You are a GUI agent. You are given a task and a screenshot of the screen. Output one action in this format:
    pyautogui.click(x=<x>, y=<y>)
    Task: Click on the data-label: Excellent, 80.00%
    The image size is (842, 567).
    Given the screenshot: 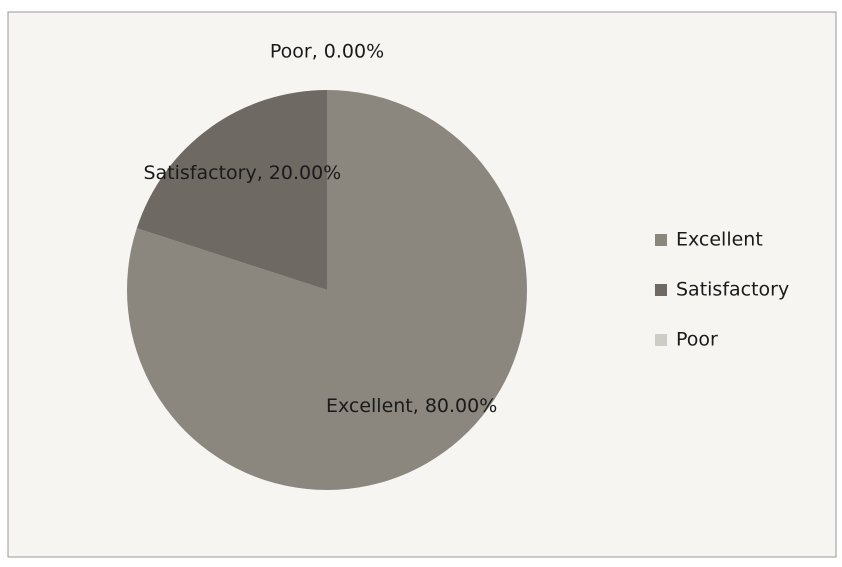 What is the action you would take?
    pyautogui.click(x=411, y=406)
    